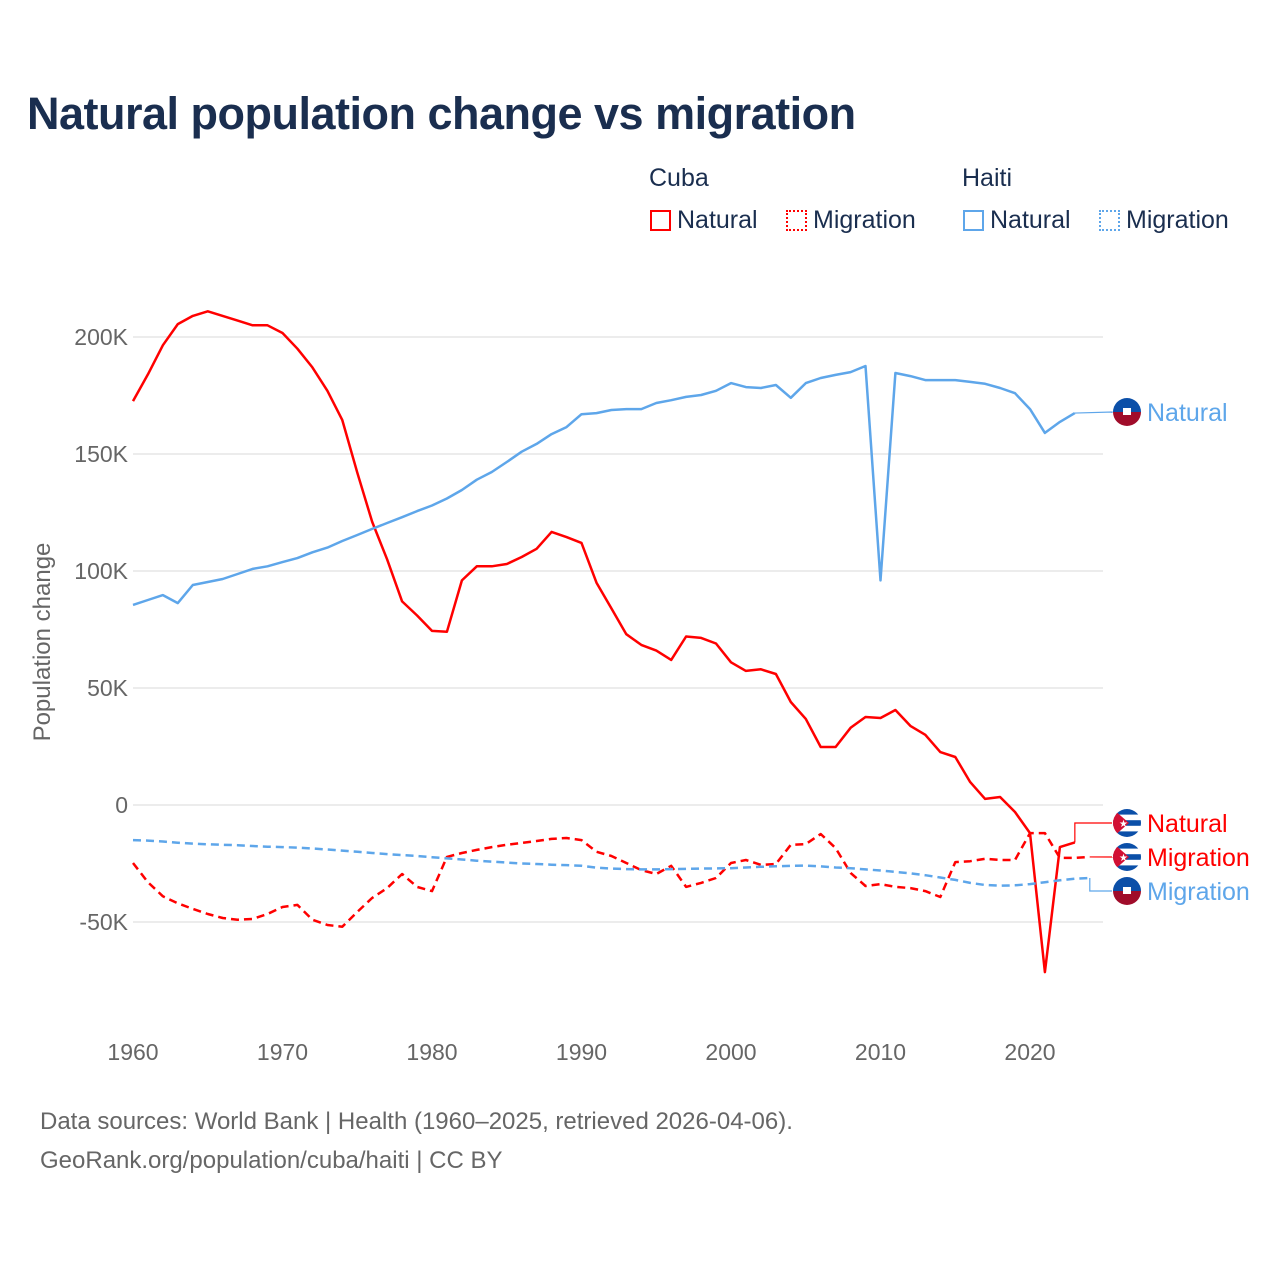 The width and height of the screenshot is (1280, 1280). Describe the element at coordinates (101, 337) in the screenshot. I see `y-tick-label: 200K` at that location.